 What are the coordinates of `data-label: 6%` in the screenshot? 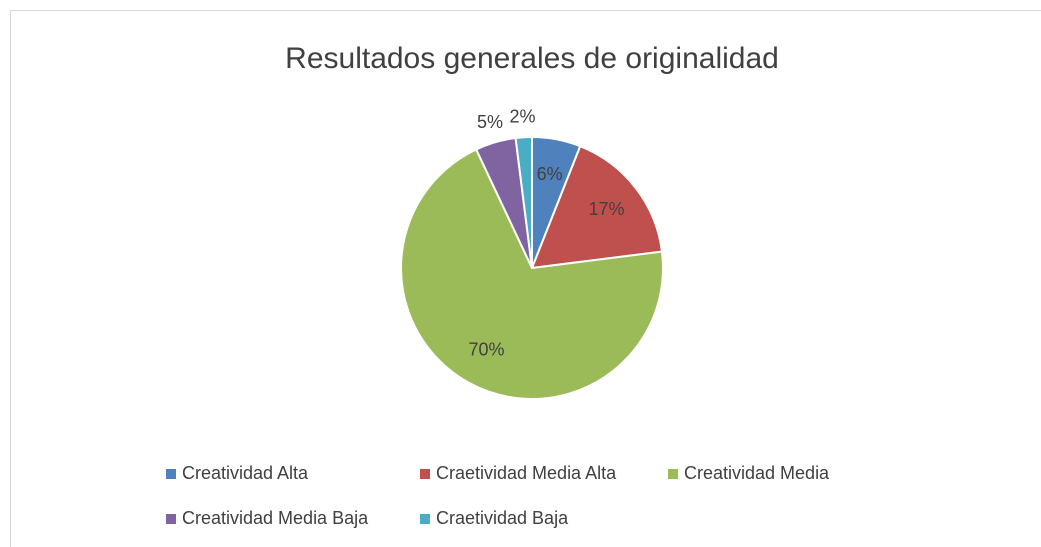 It's located at (550, 174).